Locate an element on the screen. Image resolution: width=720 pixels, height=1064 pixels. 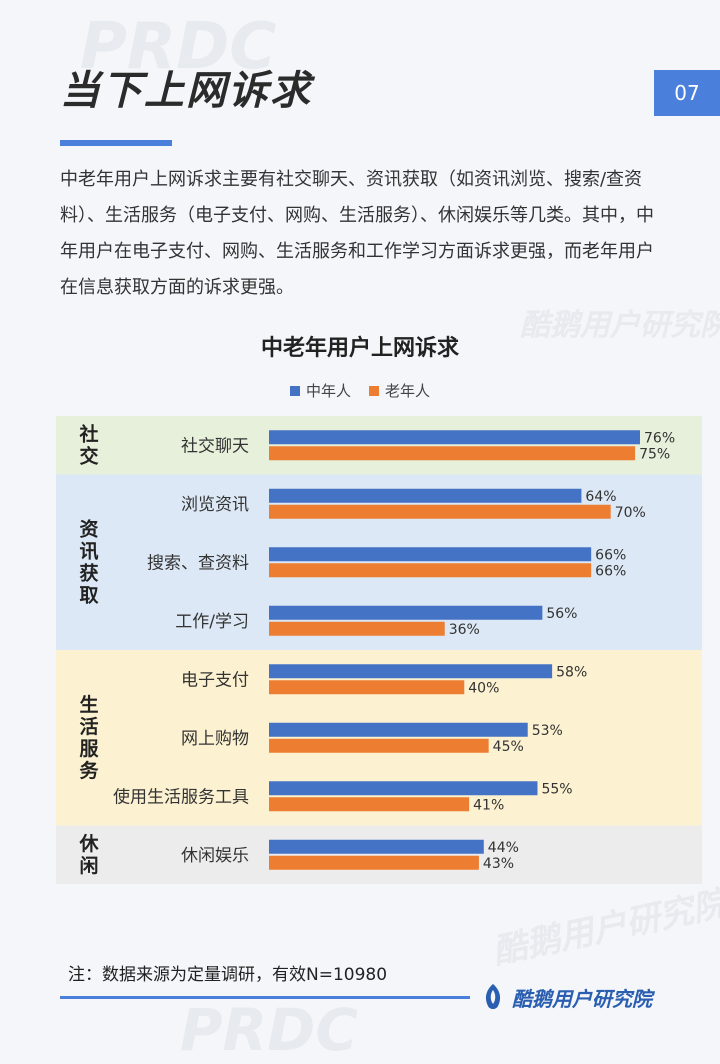
group-label: 资 is located at coordinates (88, 528).